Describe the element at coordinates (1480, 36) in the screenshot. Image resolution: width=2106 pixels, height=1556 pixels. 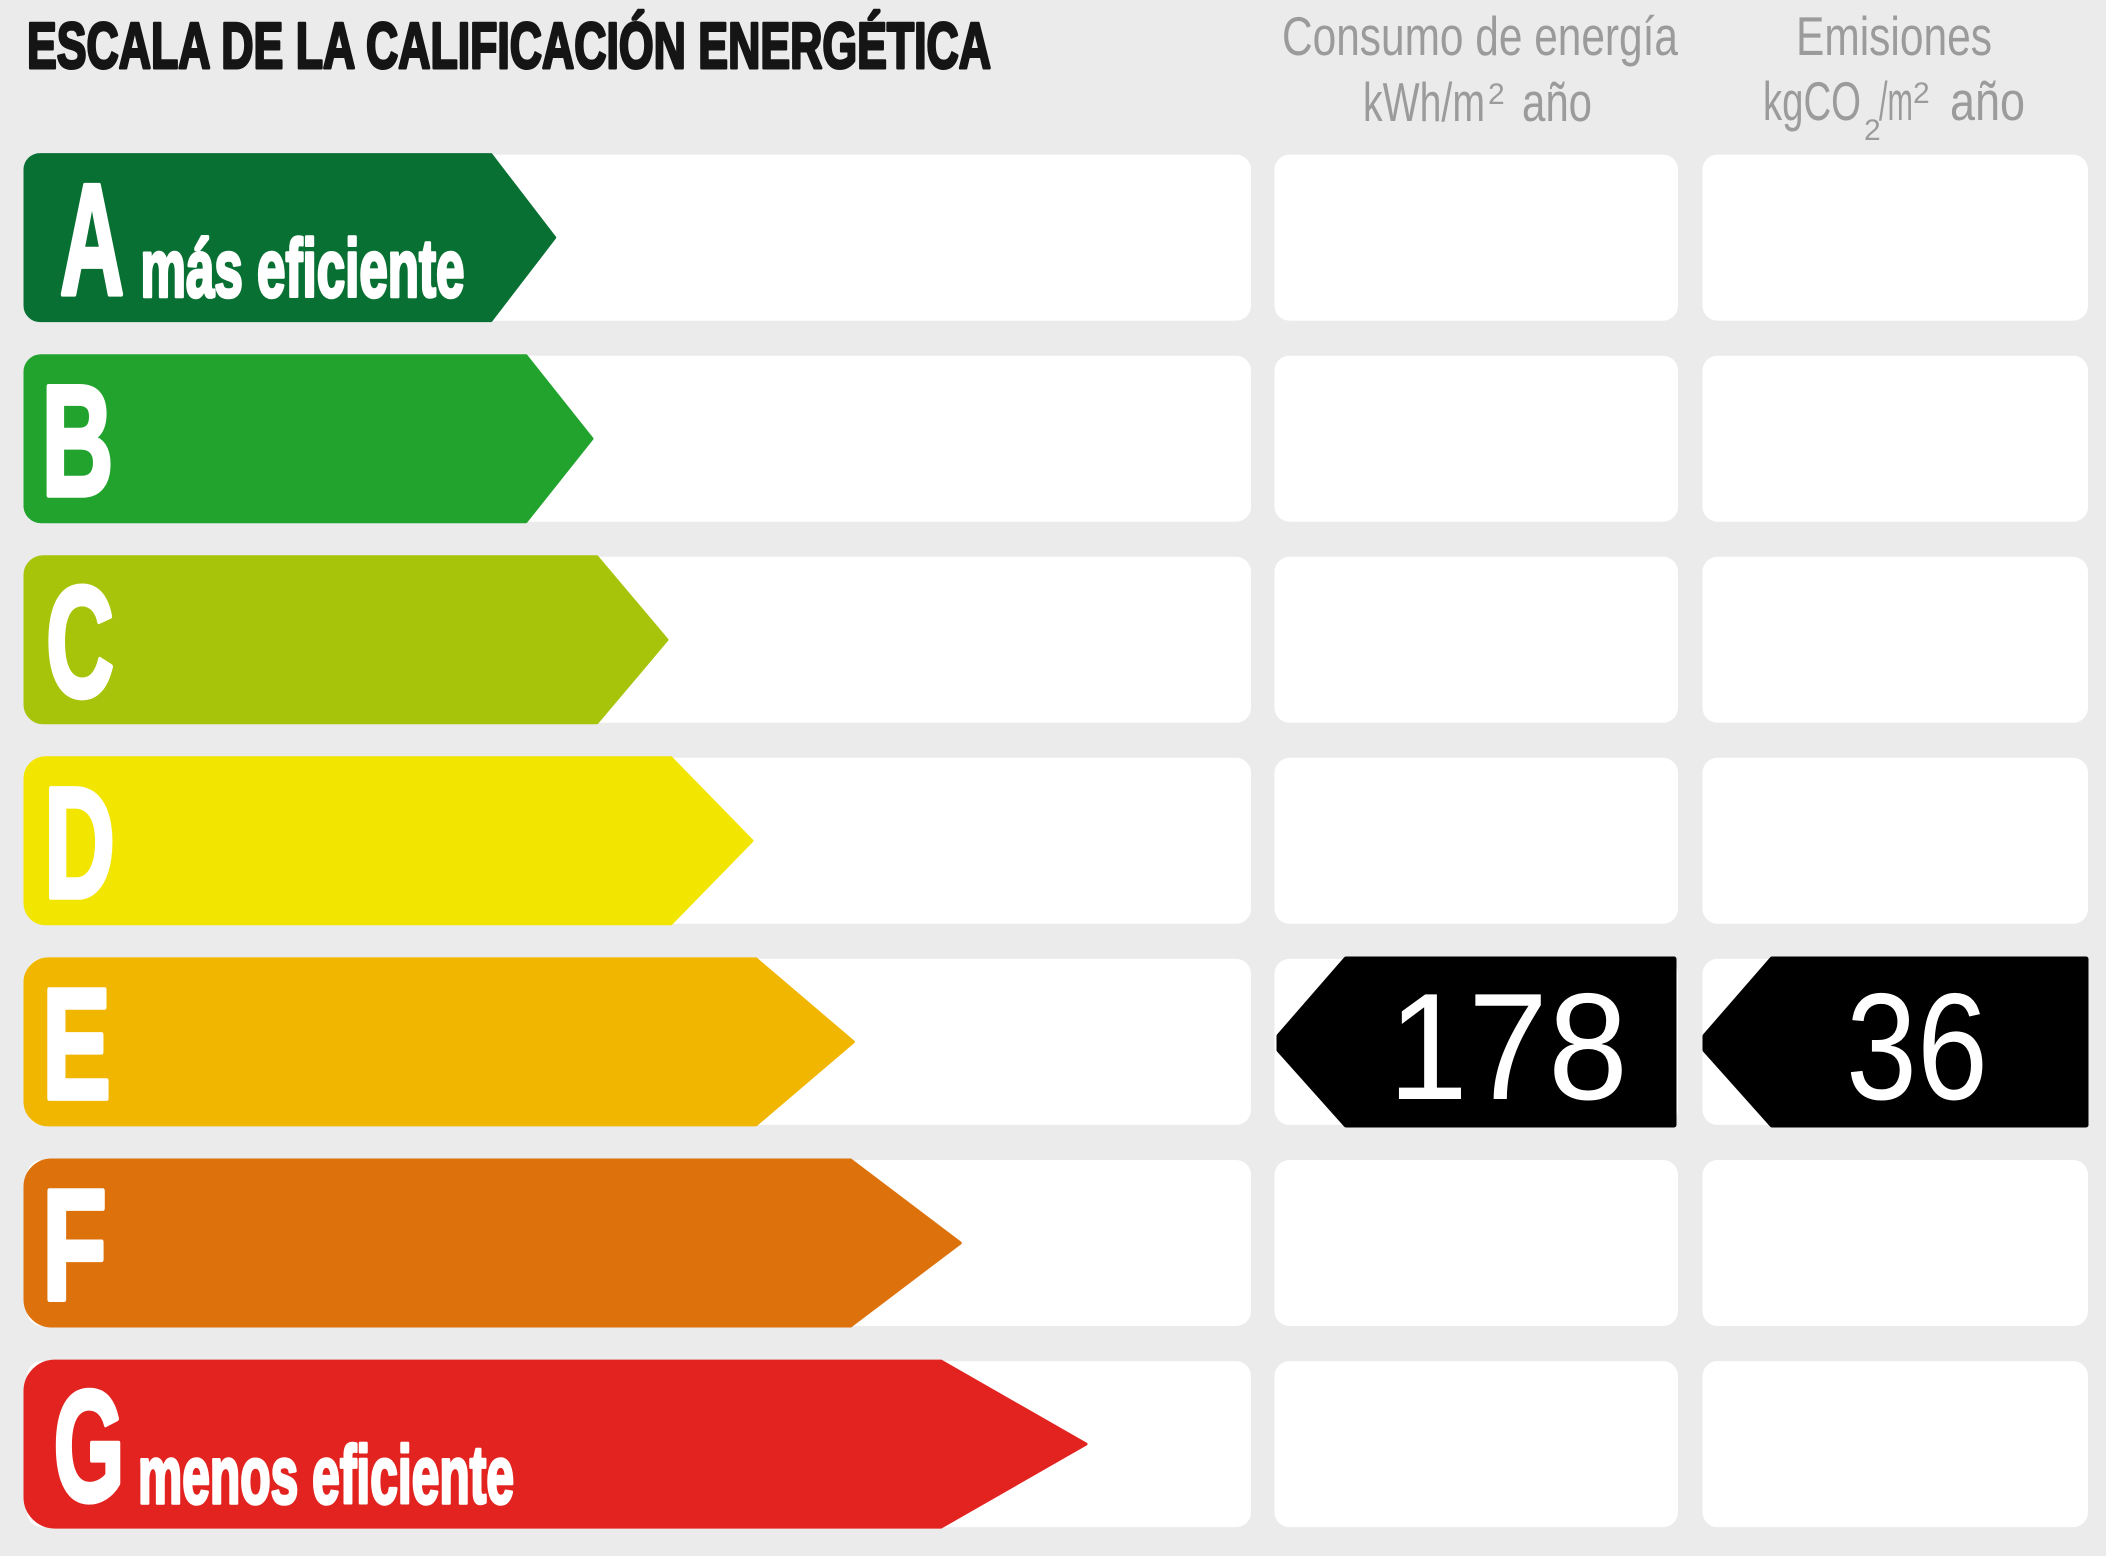
I see `svg-text: Consumo de energía` at that location.